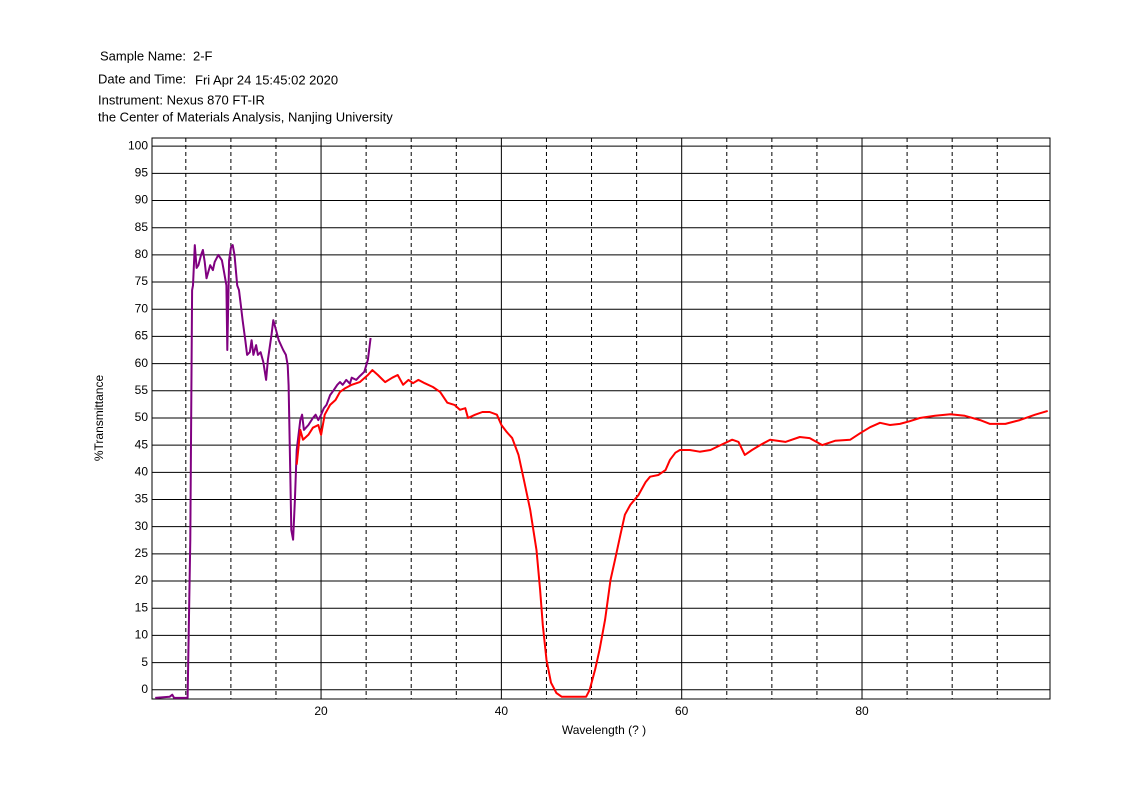 This screenshot has width=1136, height=804. What do you see at coordinates (266, 79) in the screenshot?
I see `date-value: Fri Apr 24 15:45:02 2020` at bounding box center [266, 79].